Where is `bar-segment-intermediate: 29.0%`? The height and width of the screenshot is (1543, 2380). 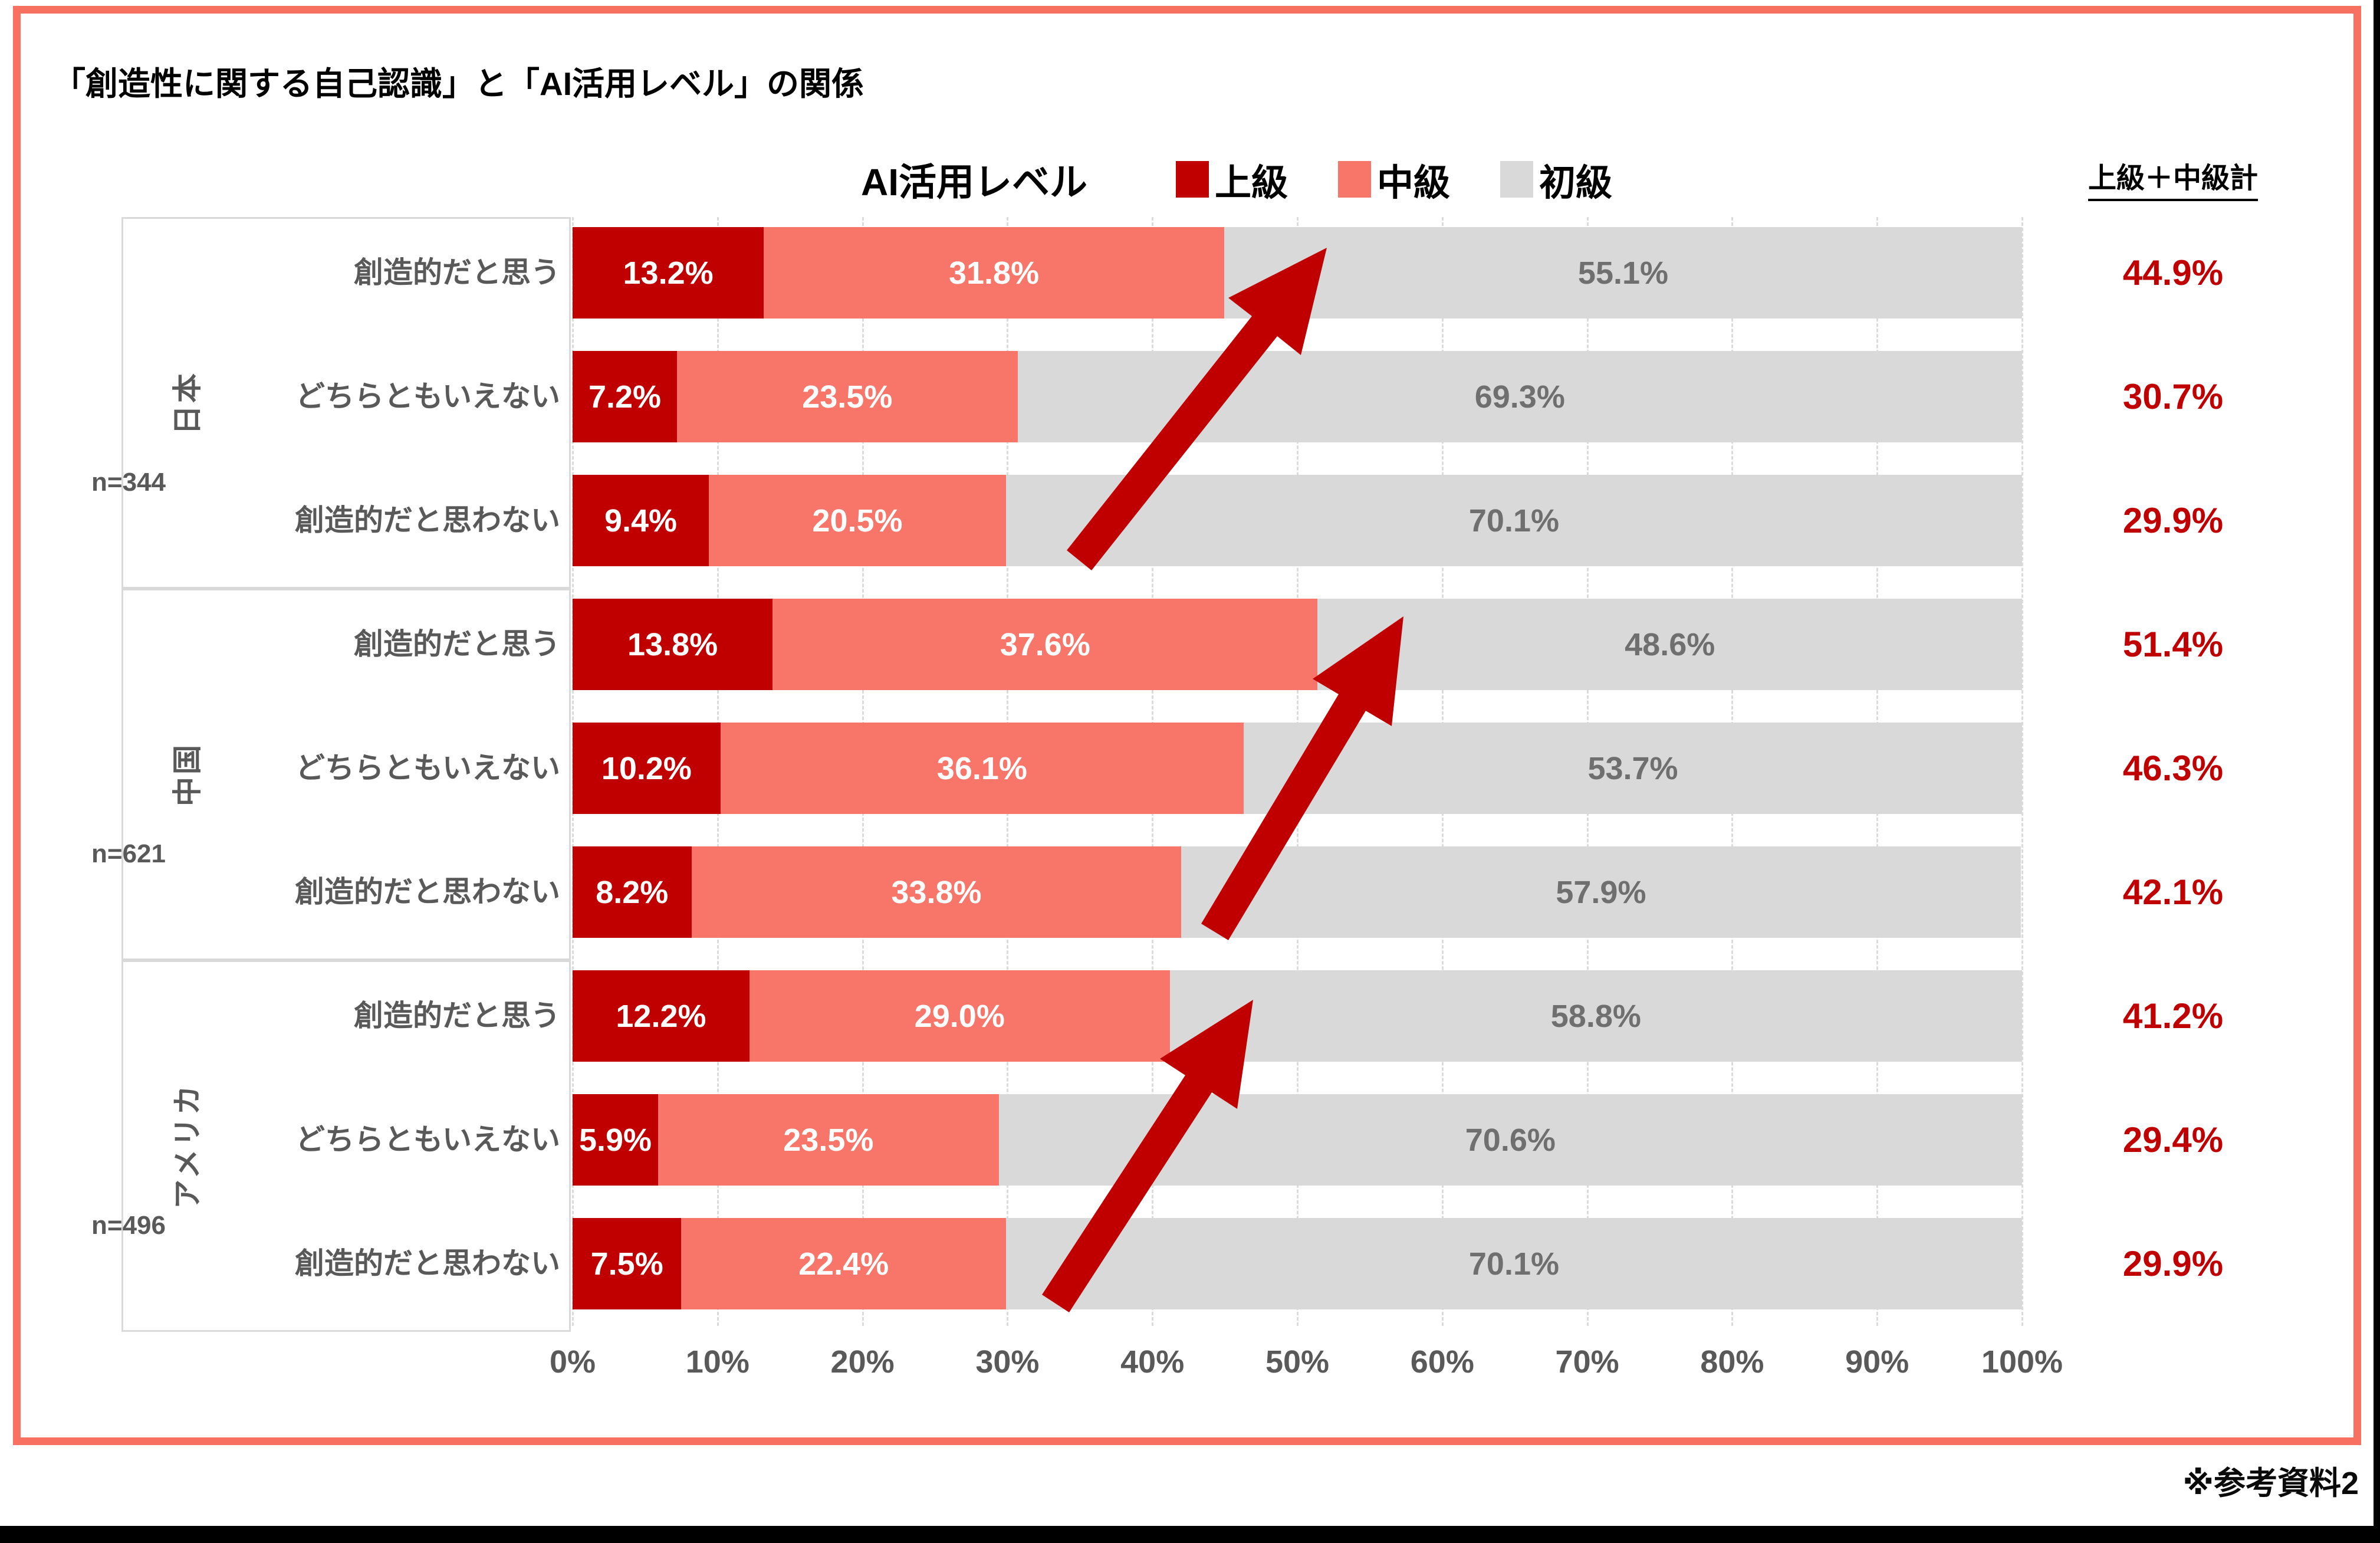
bar-segment-intermediate: 29.0% is located at coordinates (960, 1016).